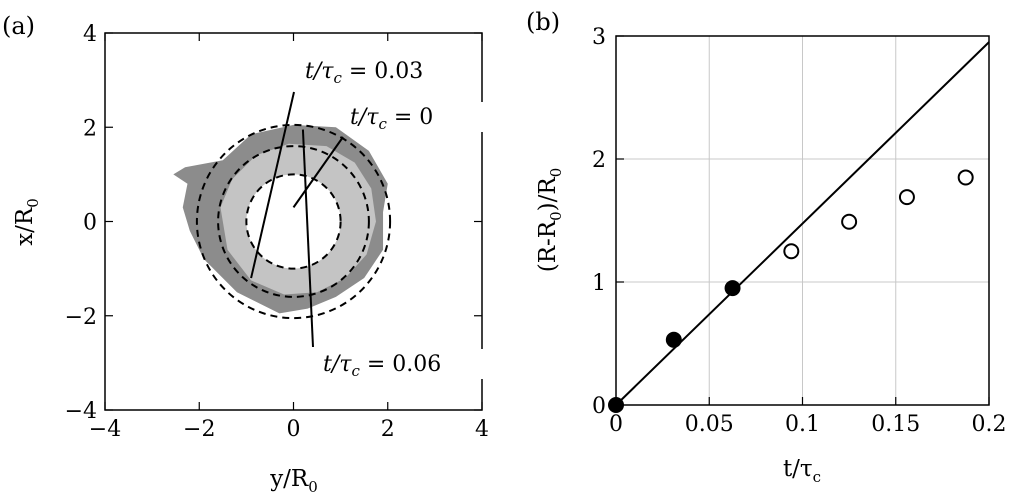 The width and height of the screenshot is (1011, 497). I want to click on panel-a-xlabel: y/R0, so click(293, 481).